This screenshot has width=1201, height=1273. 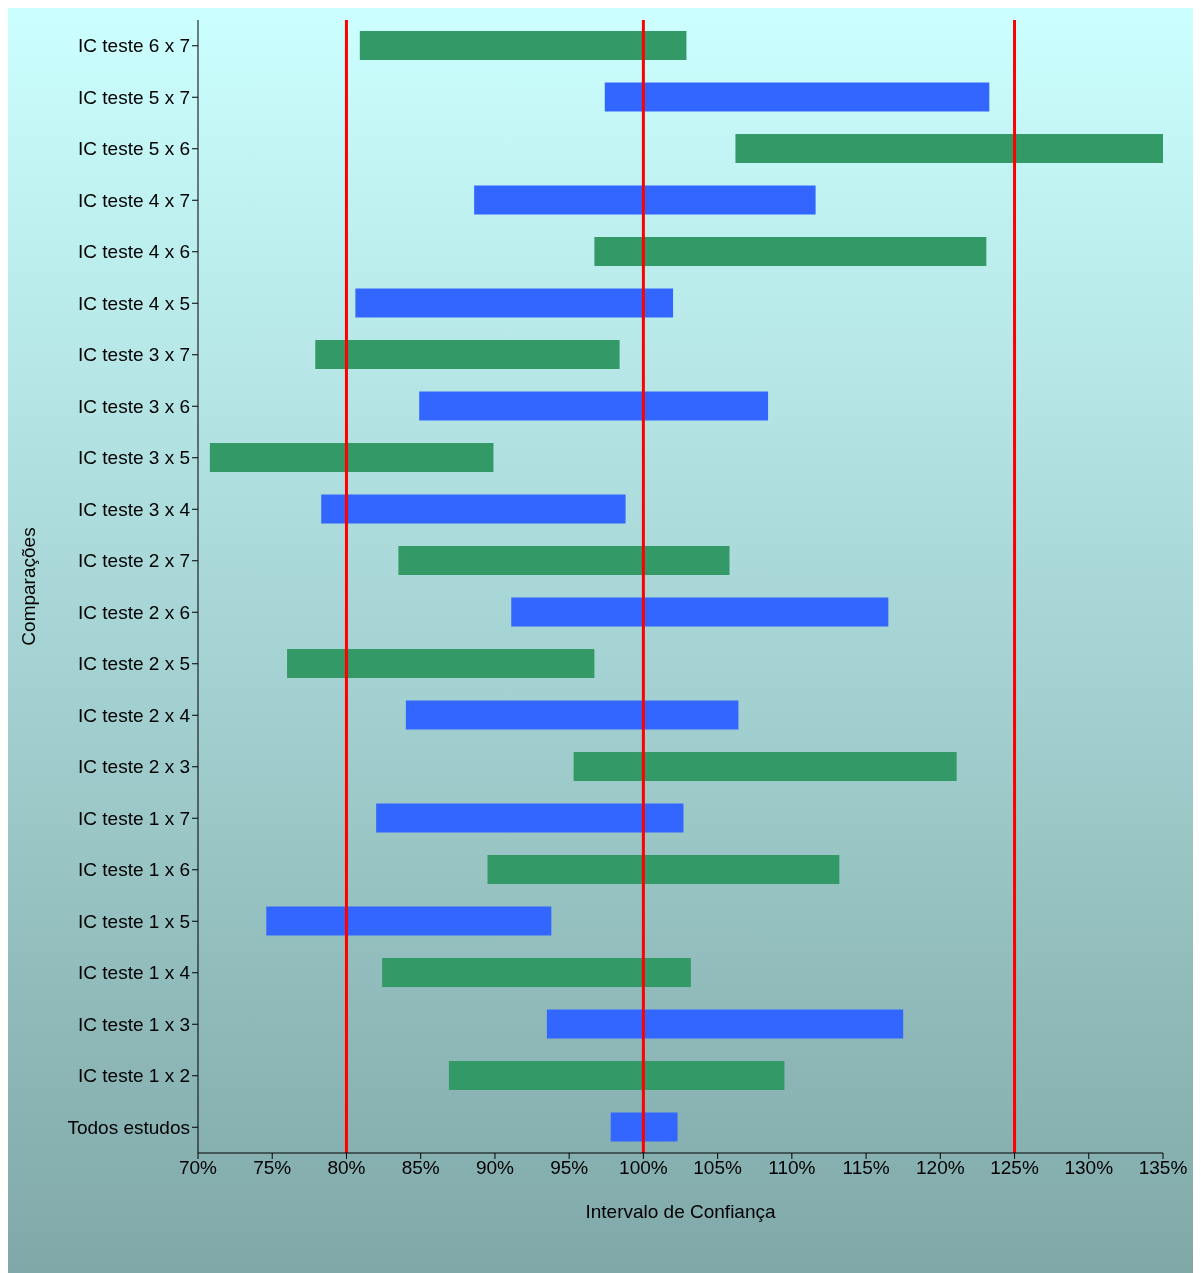 What do you see at coordinates (134, 97) in the screenshot?
I see `y-tick-label: IC teste 5 x 7` at bounding box center [134, 97].